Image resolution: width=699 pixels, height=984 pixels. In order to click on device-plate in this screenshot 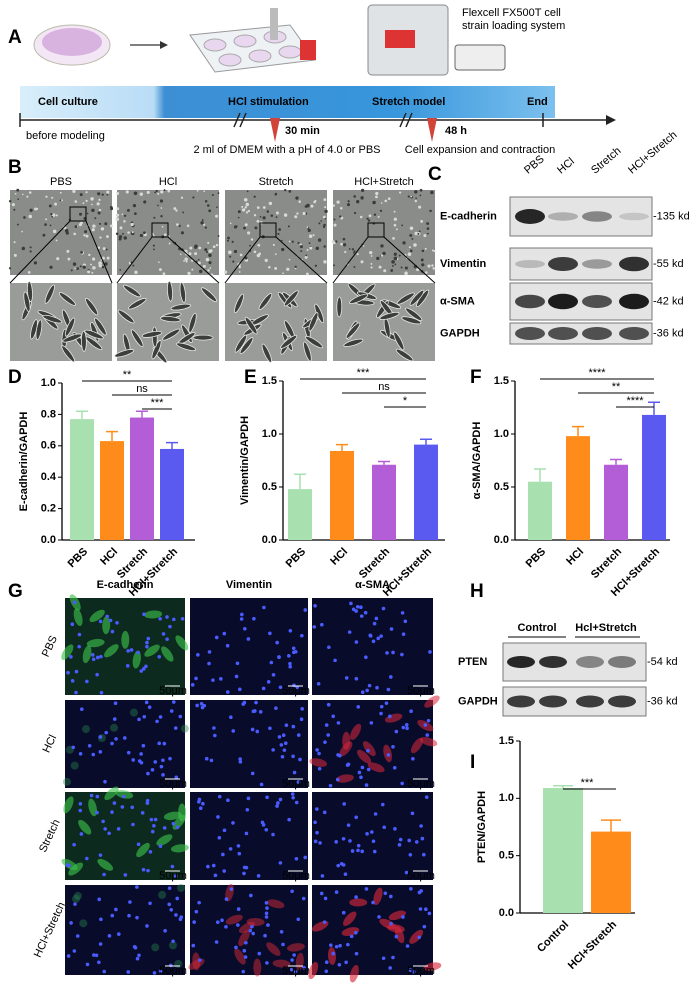, I will do `click(400, 39)`.